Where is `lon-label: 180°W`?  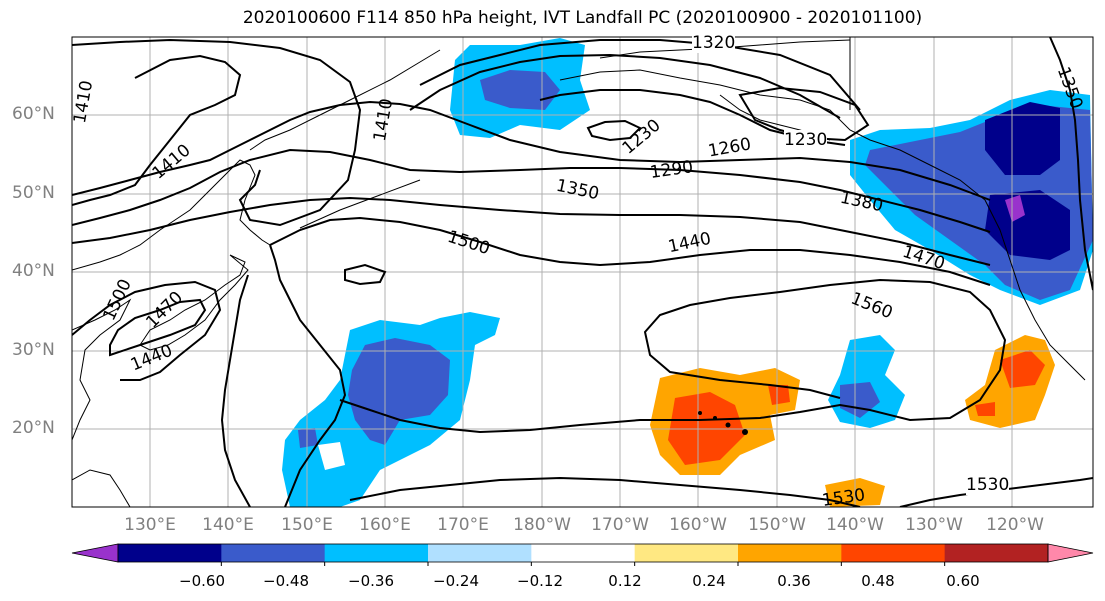 lon-label: 180°W is located at coordinates (542, 525).